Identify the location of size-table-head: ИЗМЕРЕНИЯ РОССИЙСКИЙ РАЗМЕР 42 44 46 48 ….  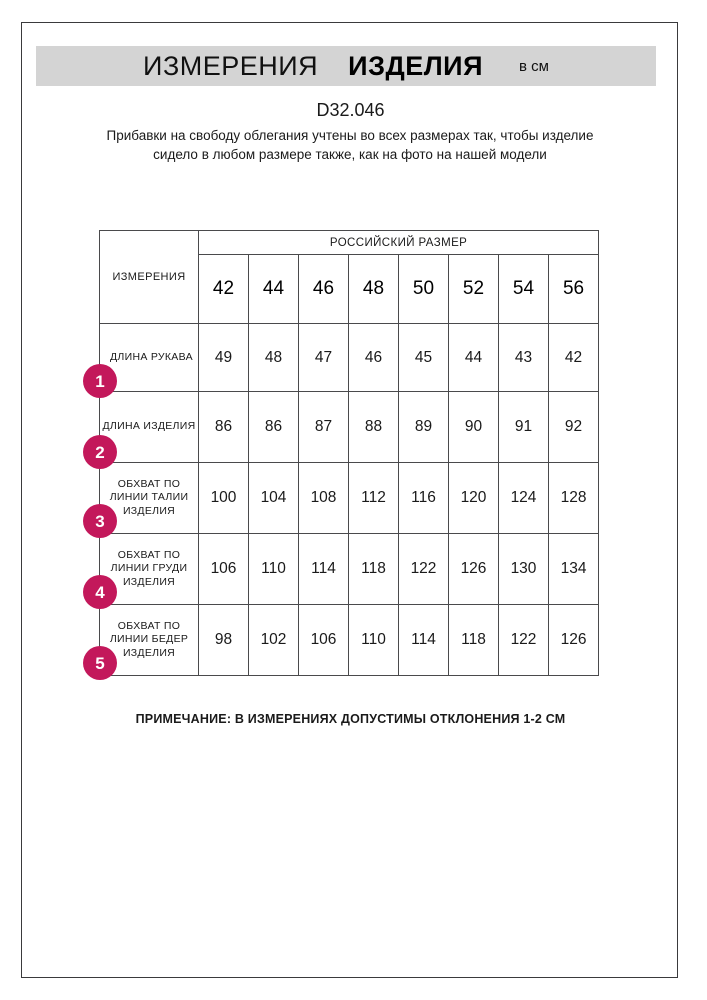
(349, 277).